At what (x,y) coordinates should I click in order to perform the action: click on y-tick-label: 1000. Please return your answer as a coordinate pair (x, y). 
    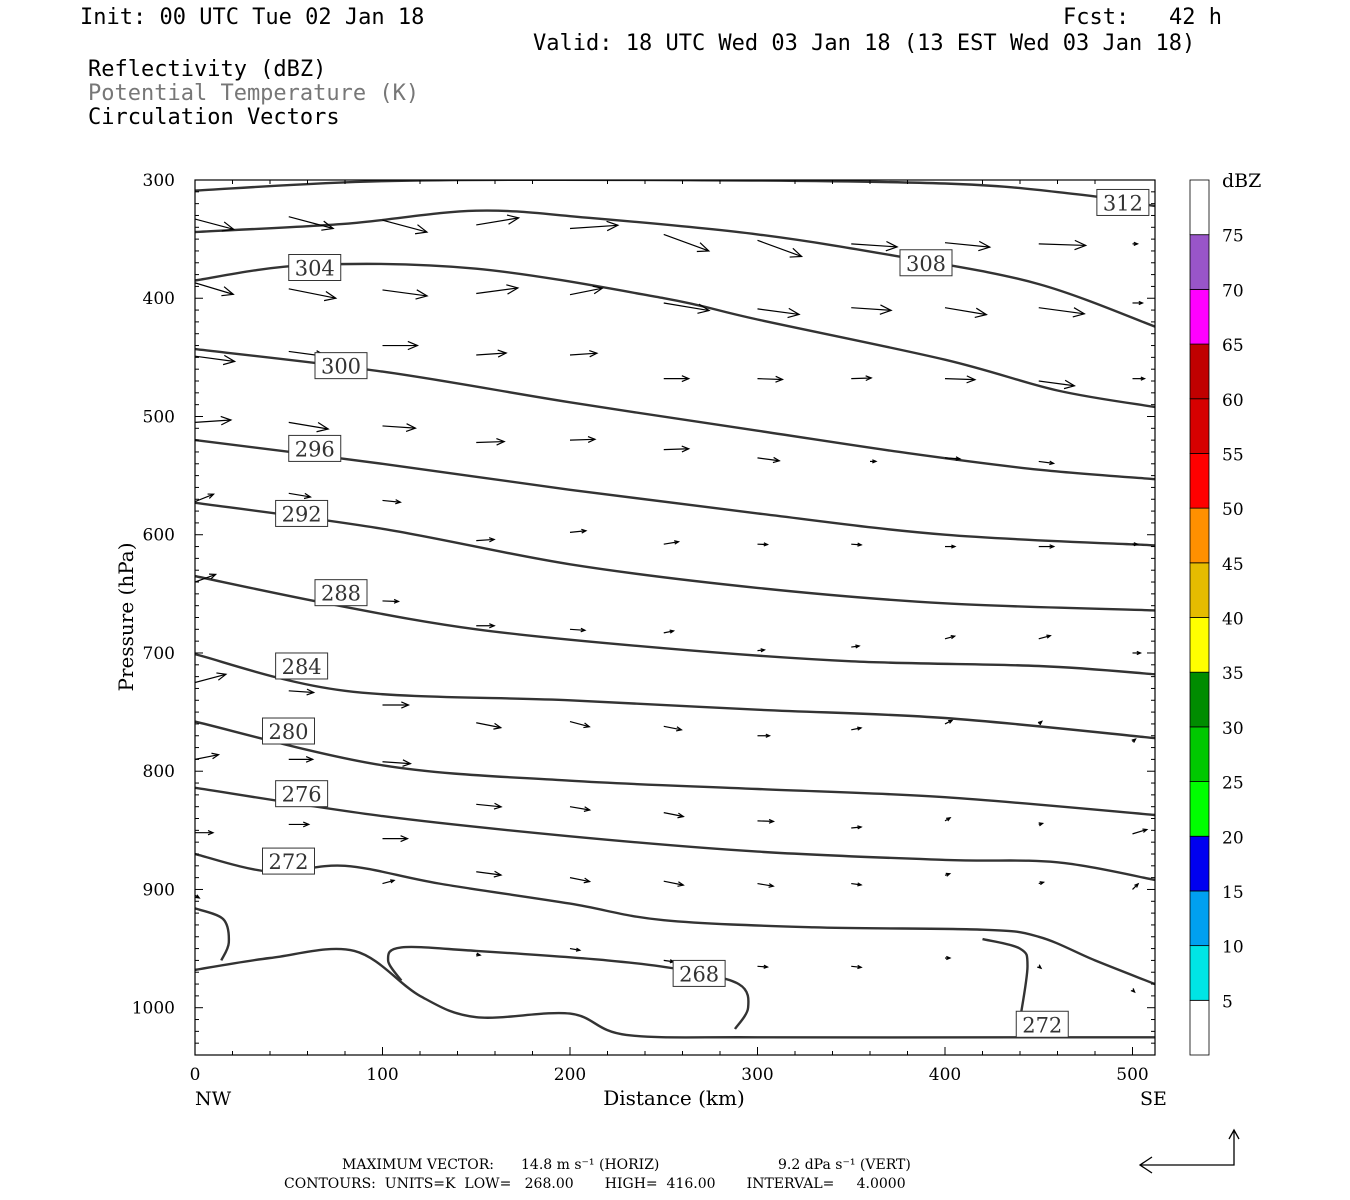
    Looking at the image, I should click on (153, 1009).